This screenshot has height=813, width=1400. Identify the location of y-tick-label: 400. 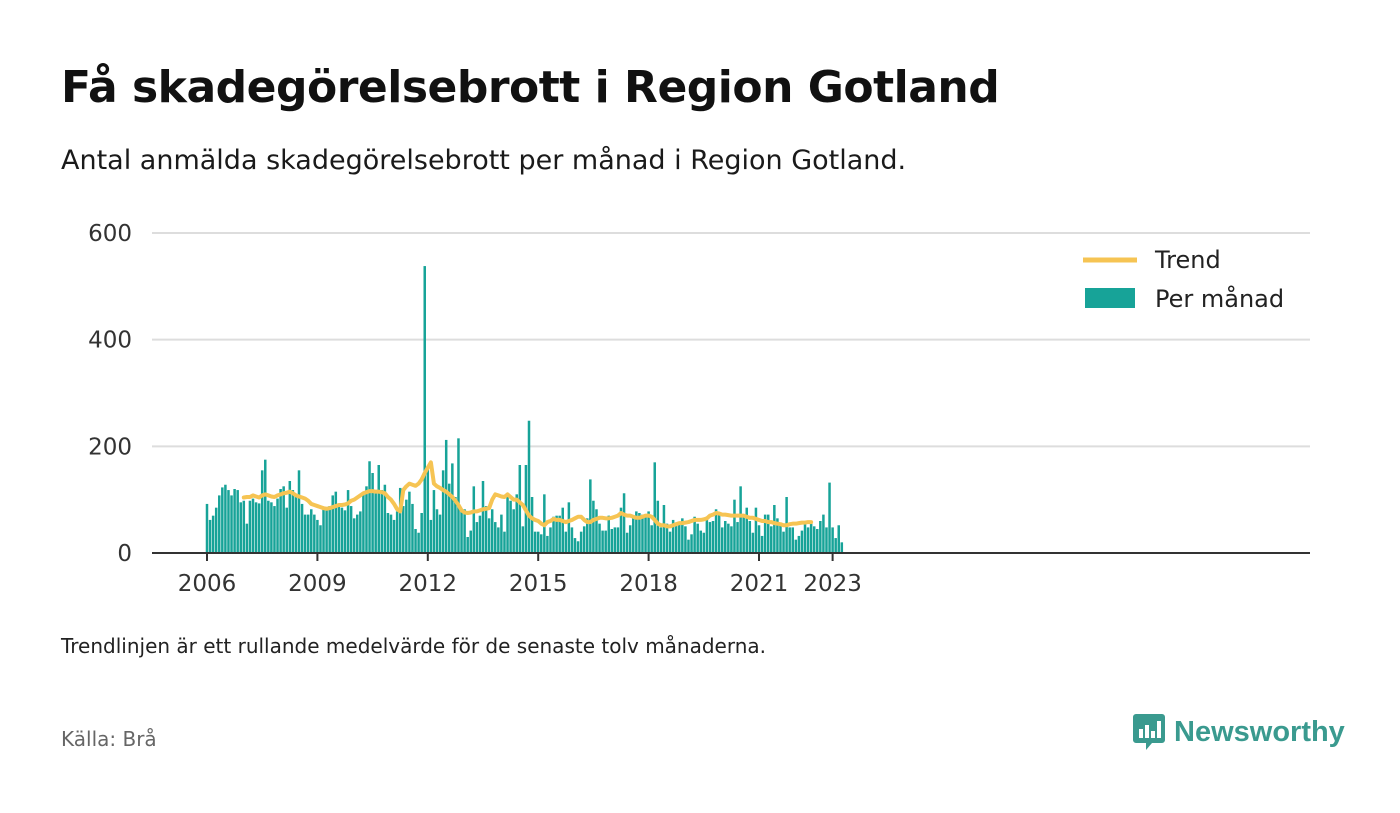
(110, 341).